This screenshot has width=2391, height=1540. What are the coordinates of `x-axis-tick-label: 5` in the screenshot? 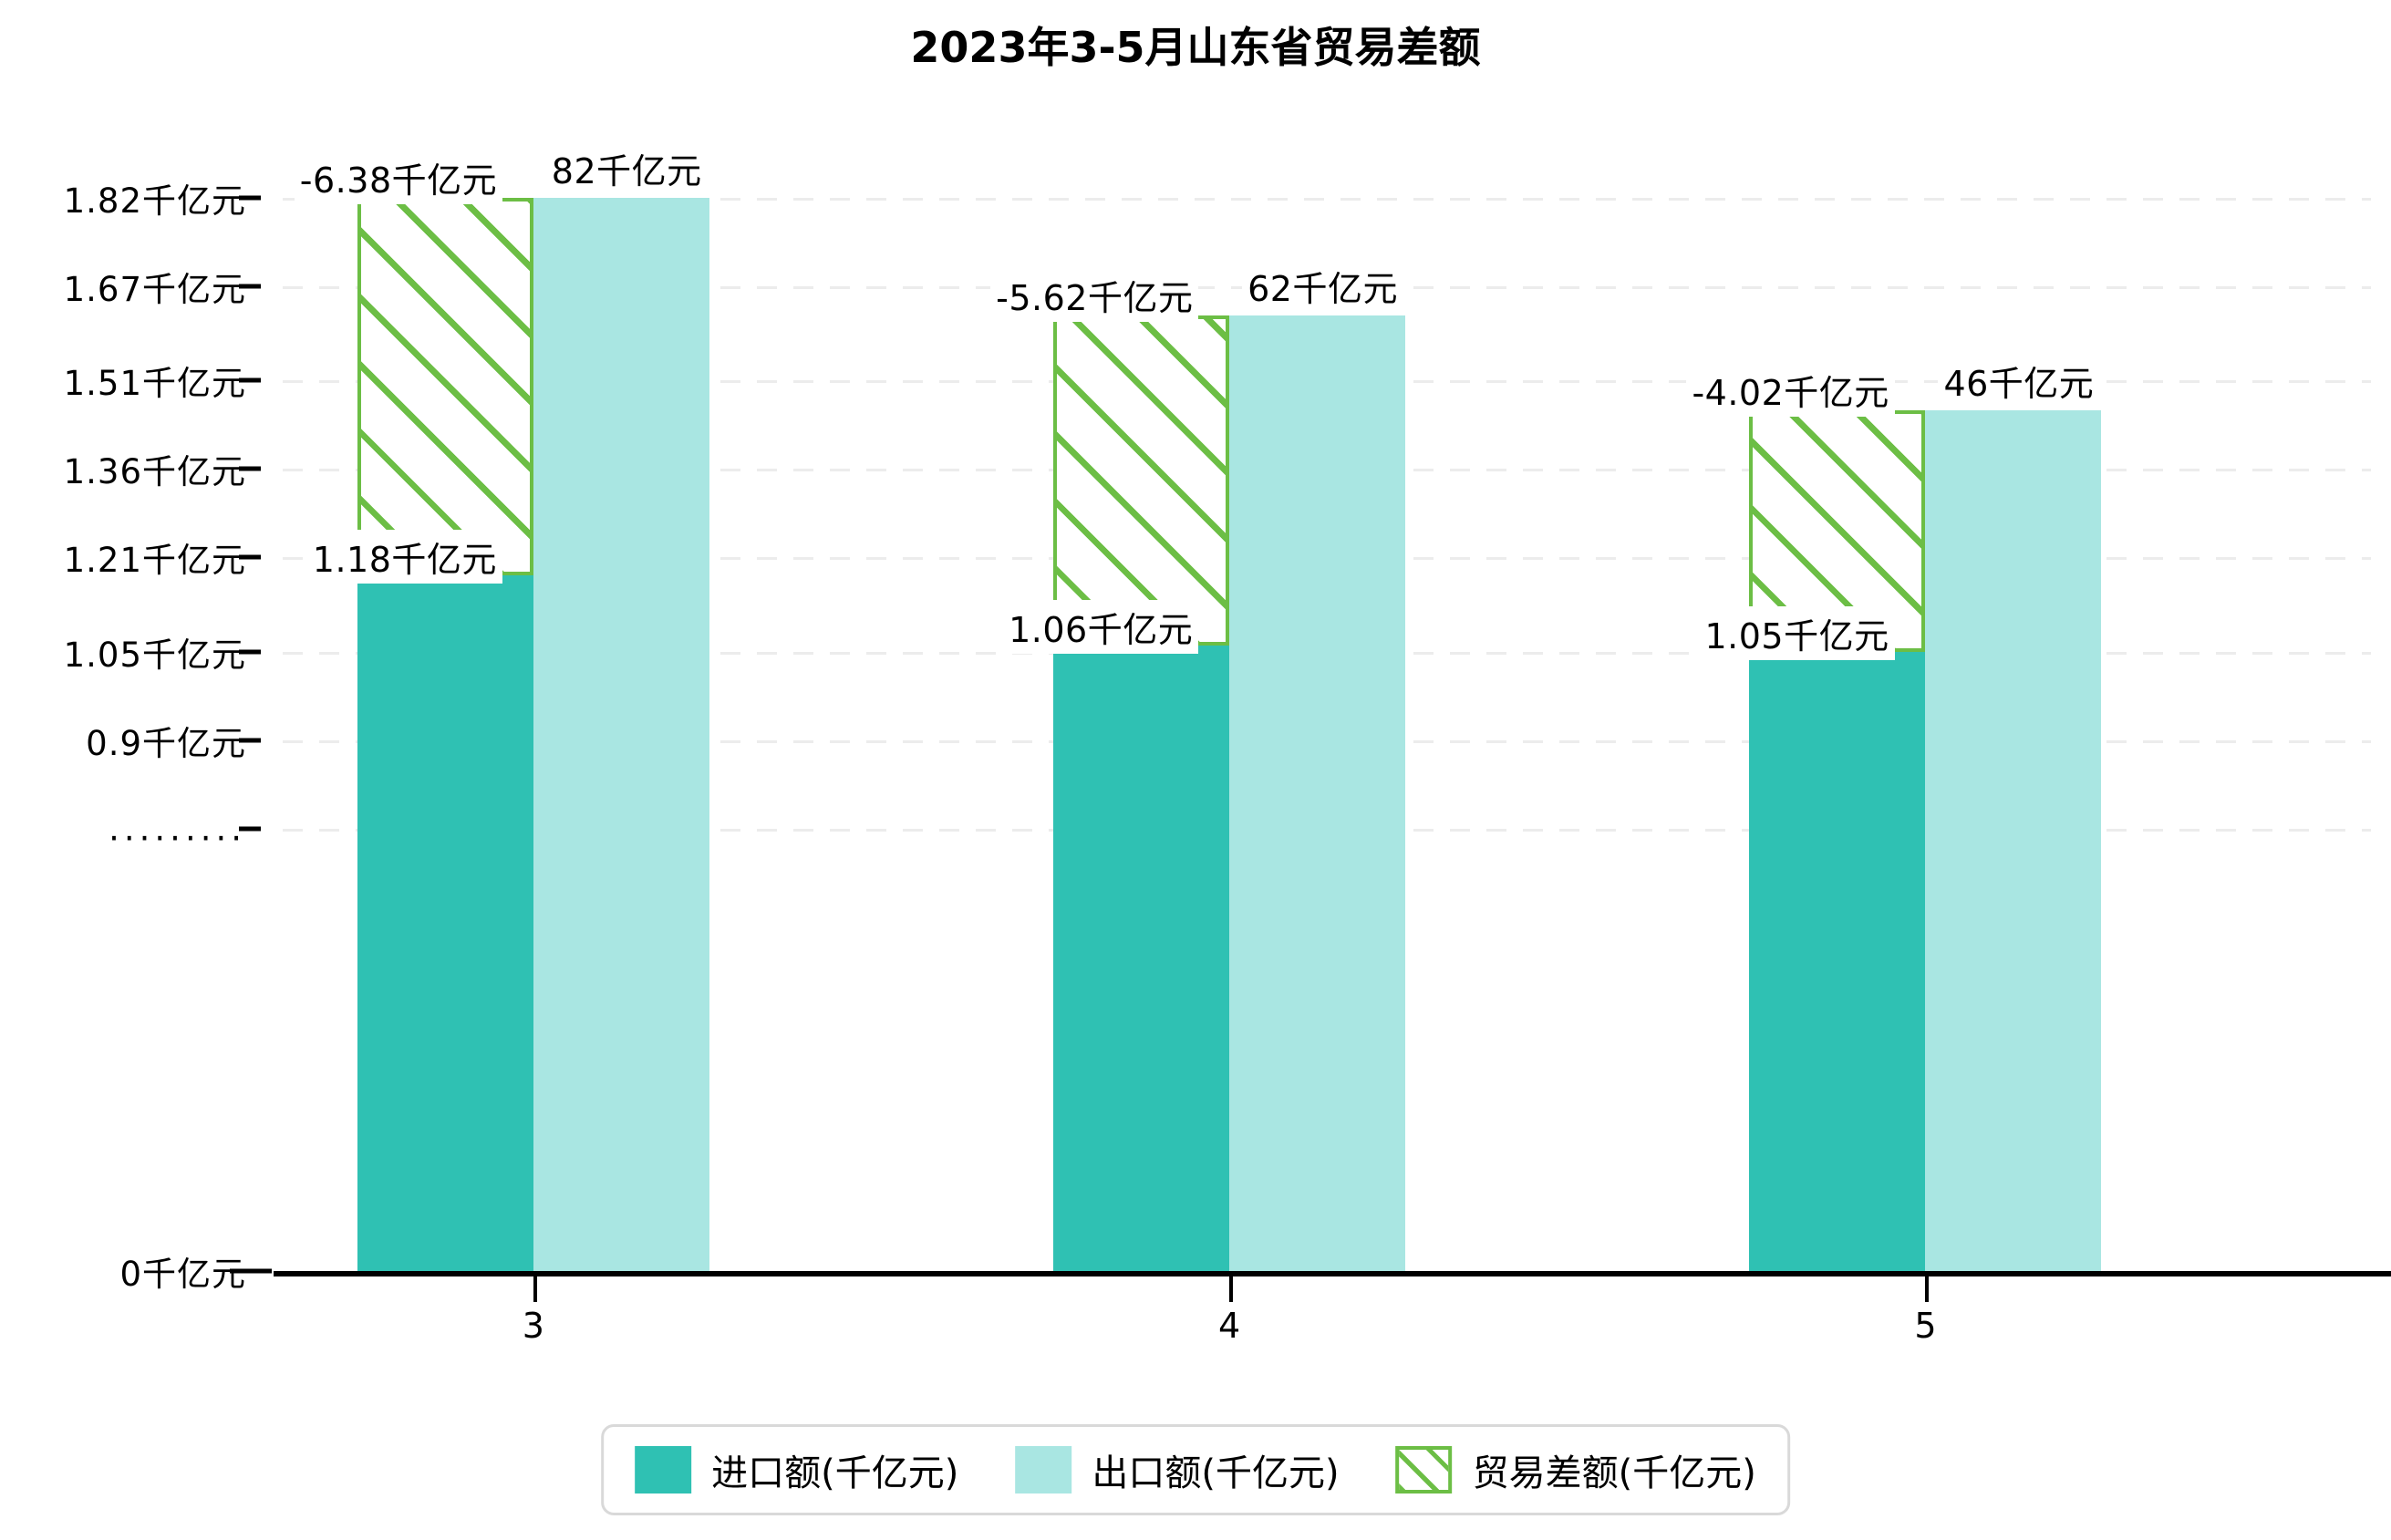 It's located at (1925, 1326).